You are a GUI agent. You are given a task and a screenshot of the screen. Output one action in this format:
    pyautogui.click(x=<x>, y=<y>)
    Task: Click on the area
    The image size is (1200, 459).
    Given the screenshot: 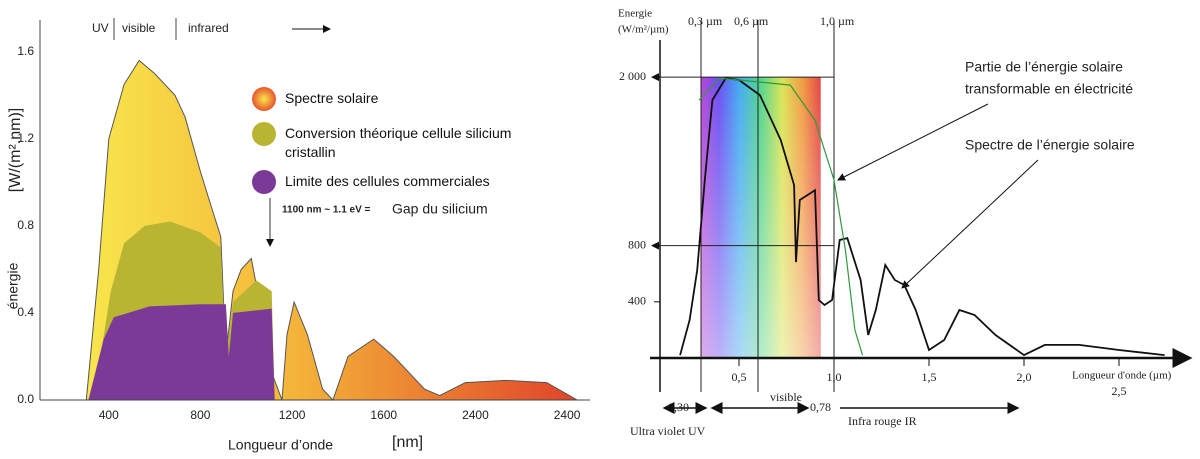 What is the action you would take?
    pyautogui.click(x=181, y=352)
    